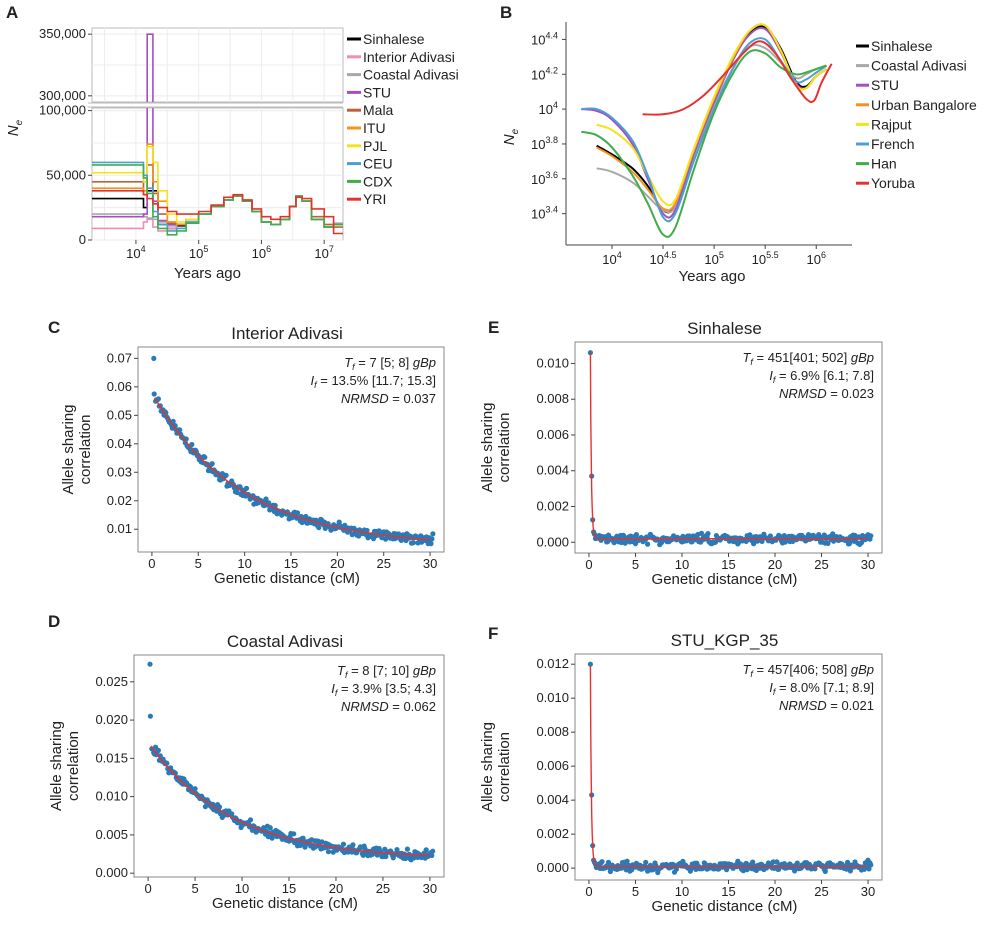  What do you see at coordinates (374, 199) in the screenshot?
I see `legend-label-yri: YRI` at bounding box center [374, 199].